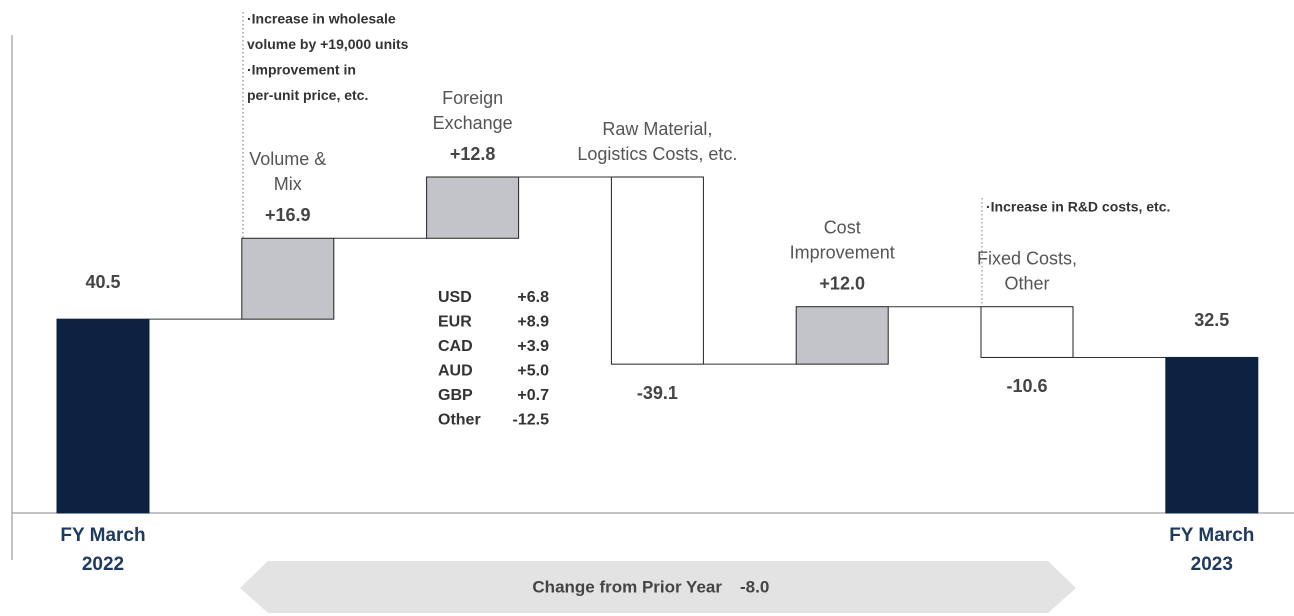 The image size is (1294, 616). I want to click on value-label: -39.1, so click(657, 393).